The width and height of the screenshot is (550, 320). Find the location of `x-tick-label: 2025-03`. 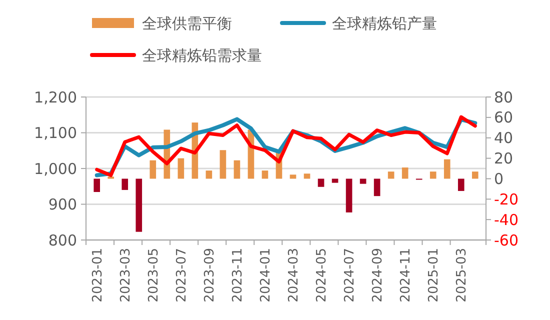

x-tick-label: 2025-03 is located at coordinates (462, 275).